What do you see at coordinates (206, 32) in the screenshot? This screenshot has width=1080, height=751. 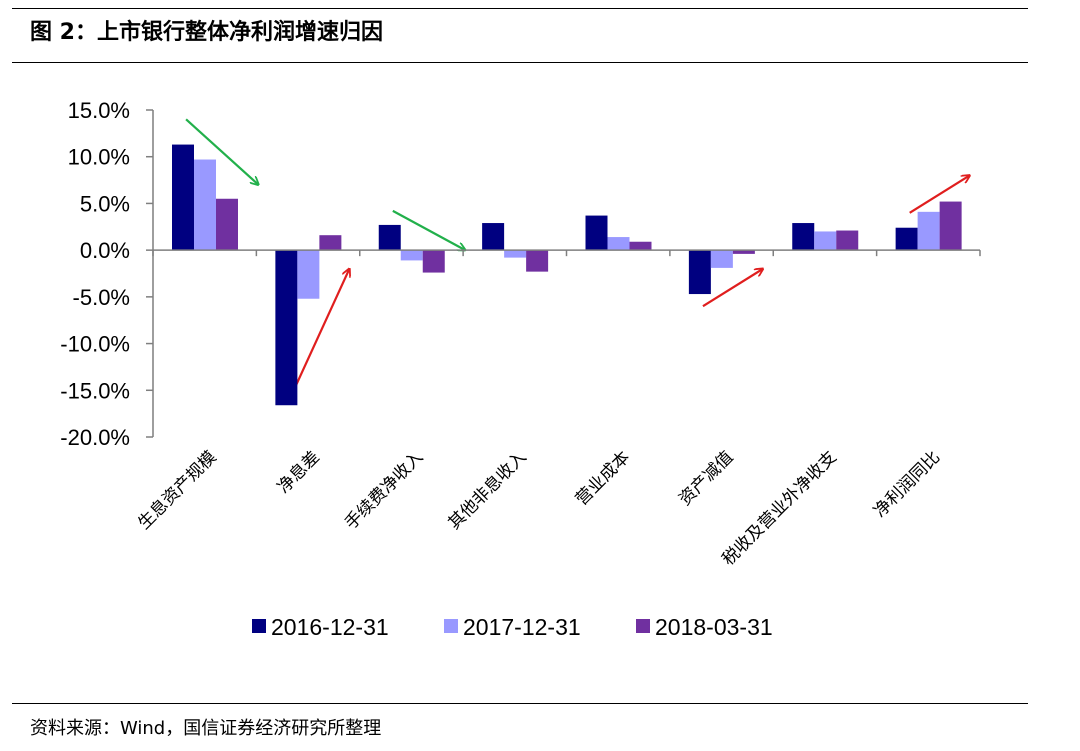 I see `figure-title: 图 2：上市银行整体净利润增速归因` at bounding box center [206, 32].